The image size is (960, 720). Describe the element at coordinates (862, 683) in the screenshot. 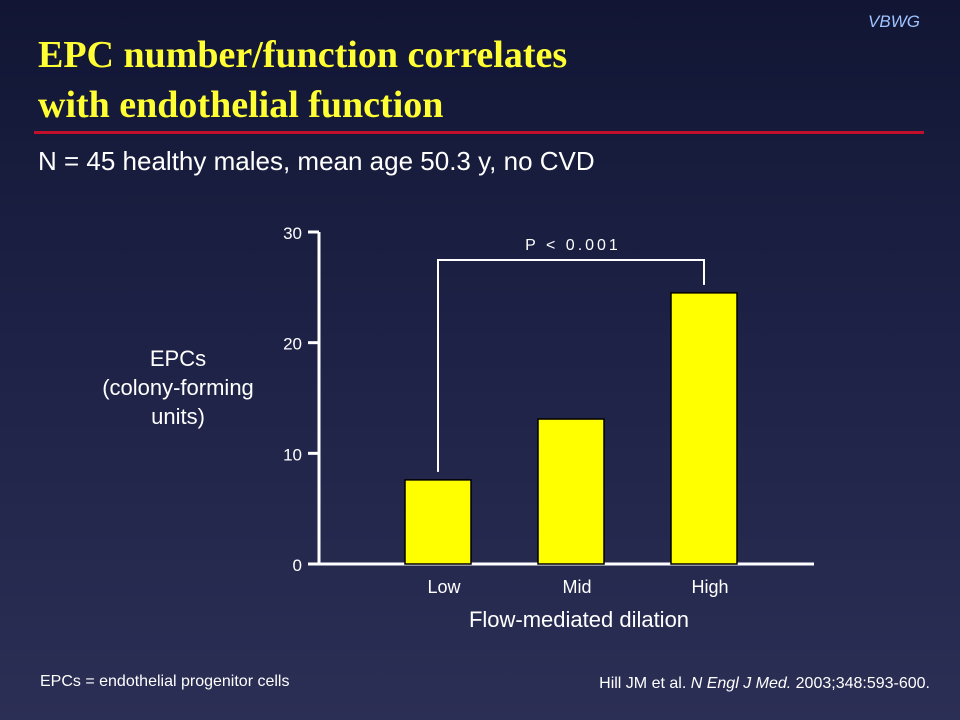

I see `citation-reference: 2003;348:593-600.` at that location.